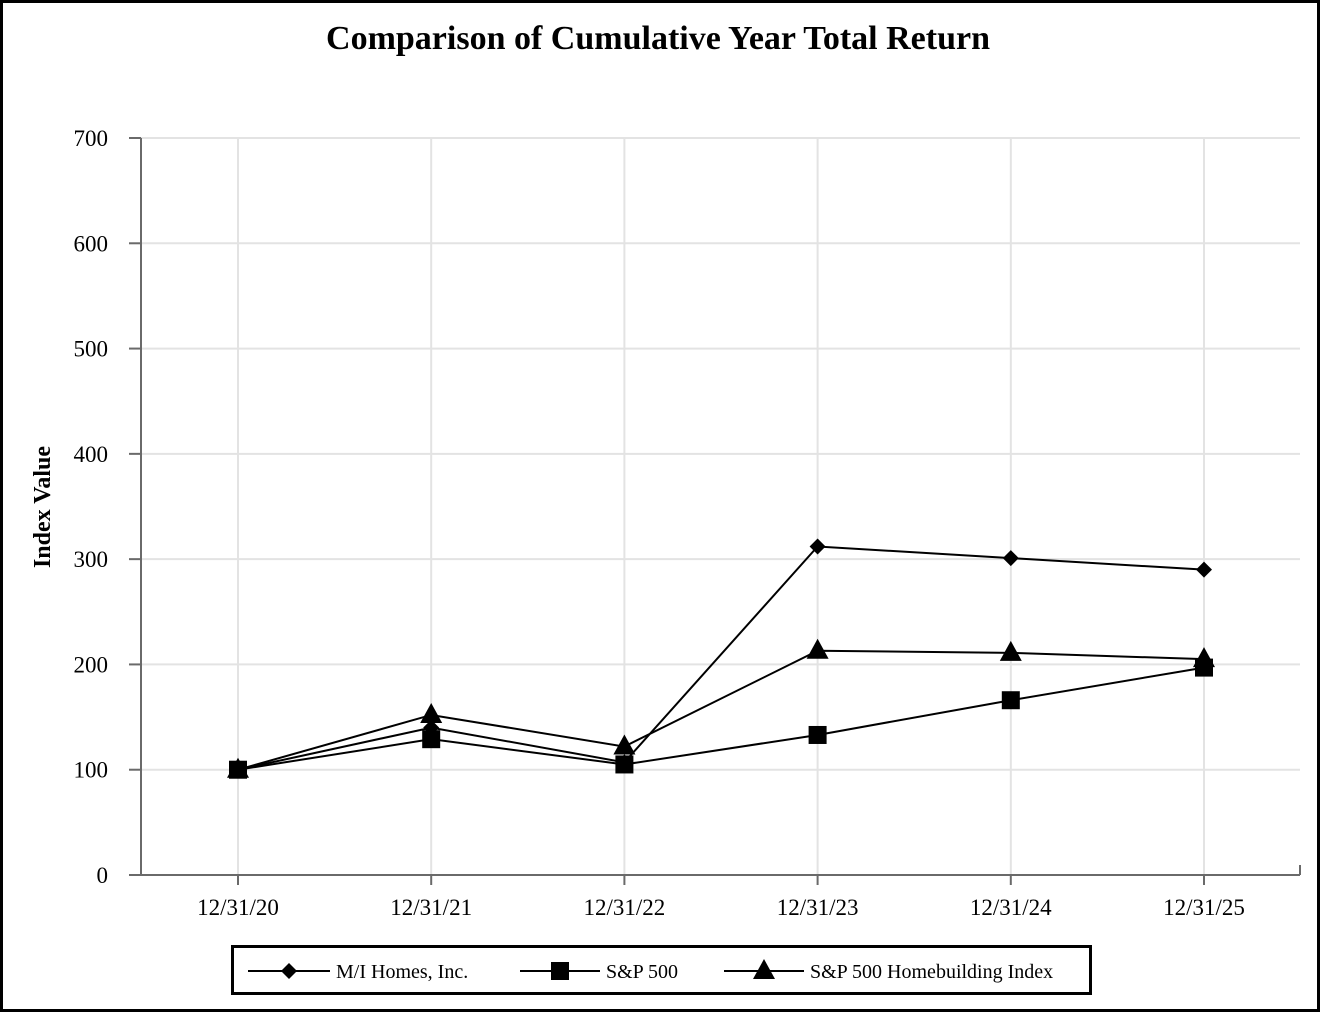  I want to click on legend-marker-square, so click(560, 971).